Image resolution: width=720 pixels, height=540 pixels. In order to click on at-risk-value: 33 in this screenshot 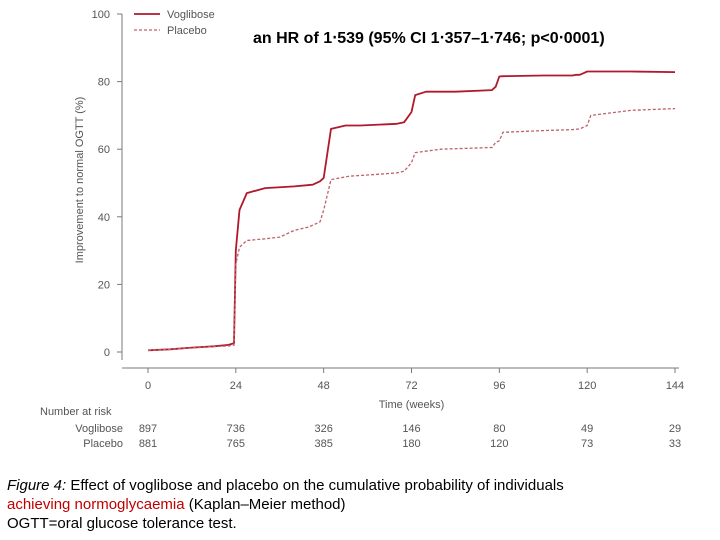, I will do `click(675, 444)`.